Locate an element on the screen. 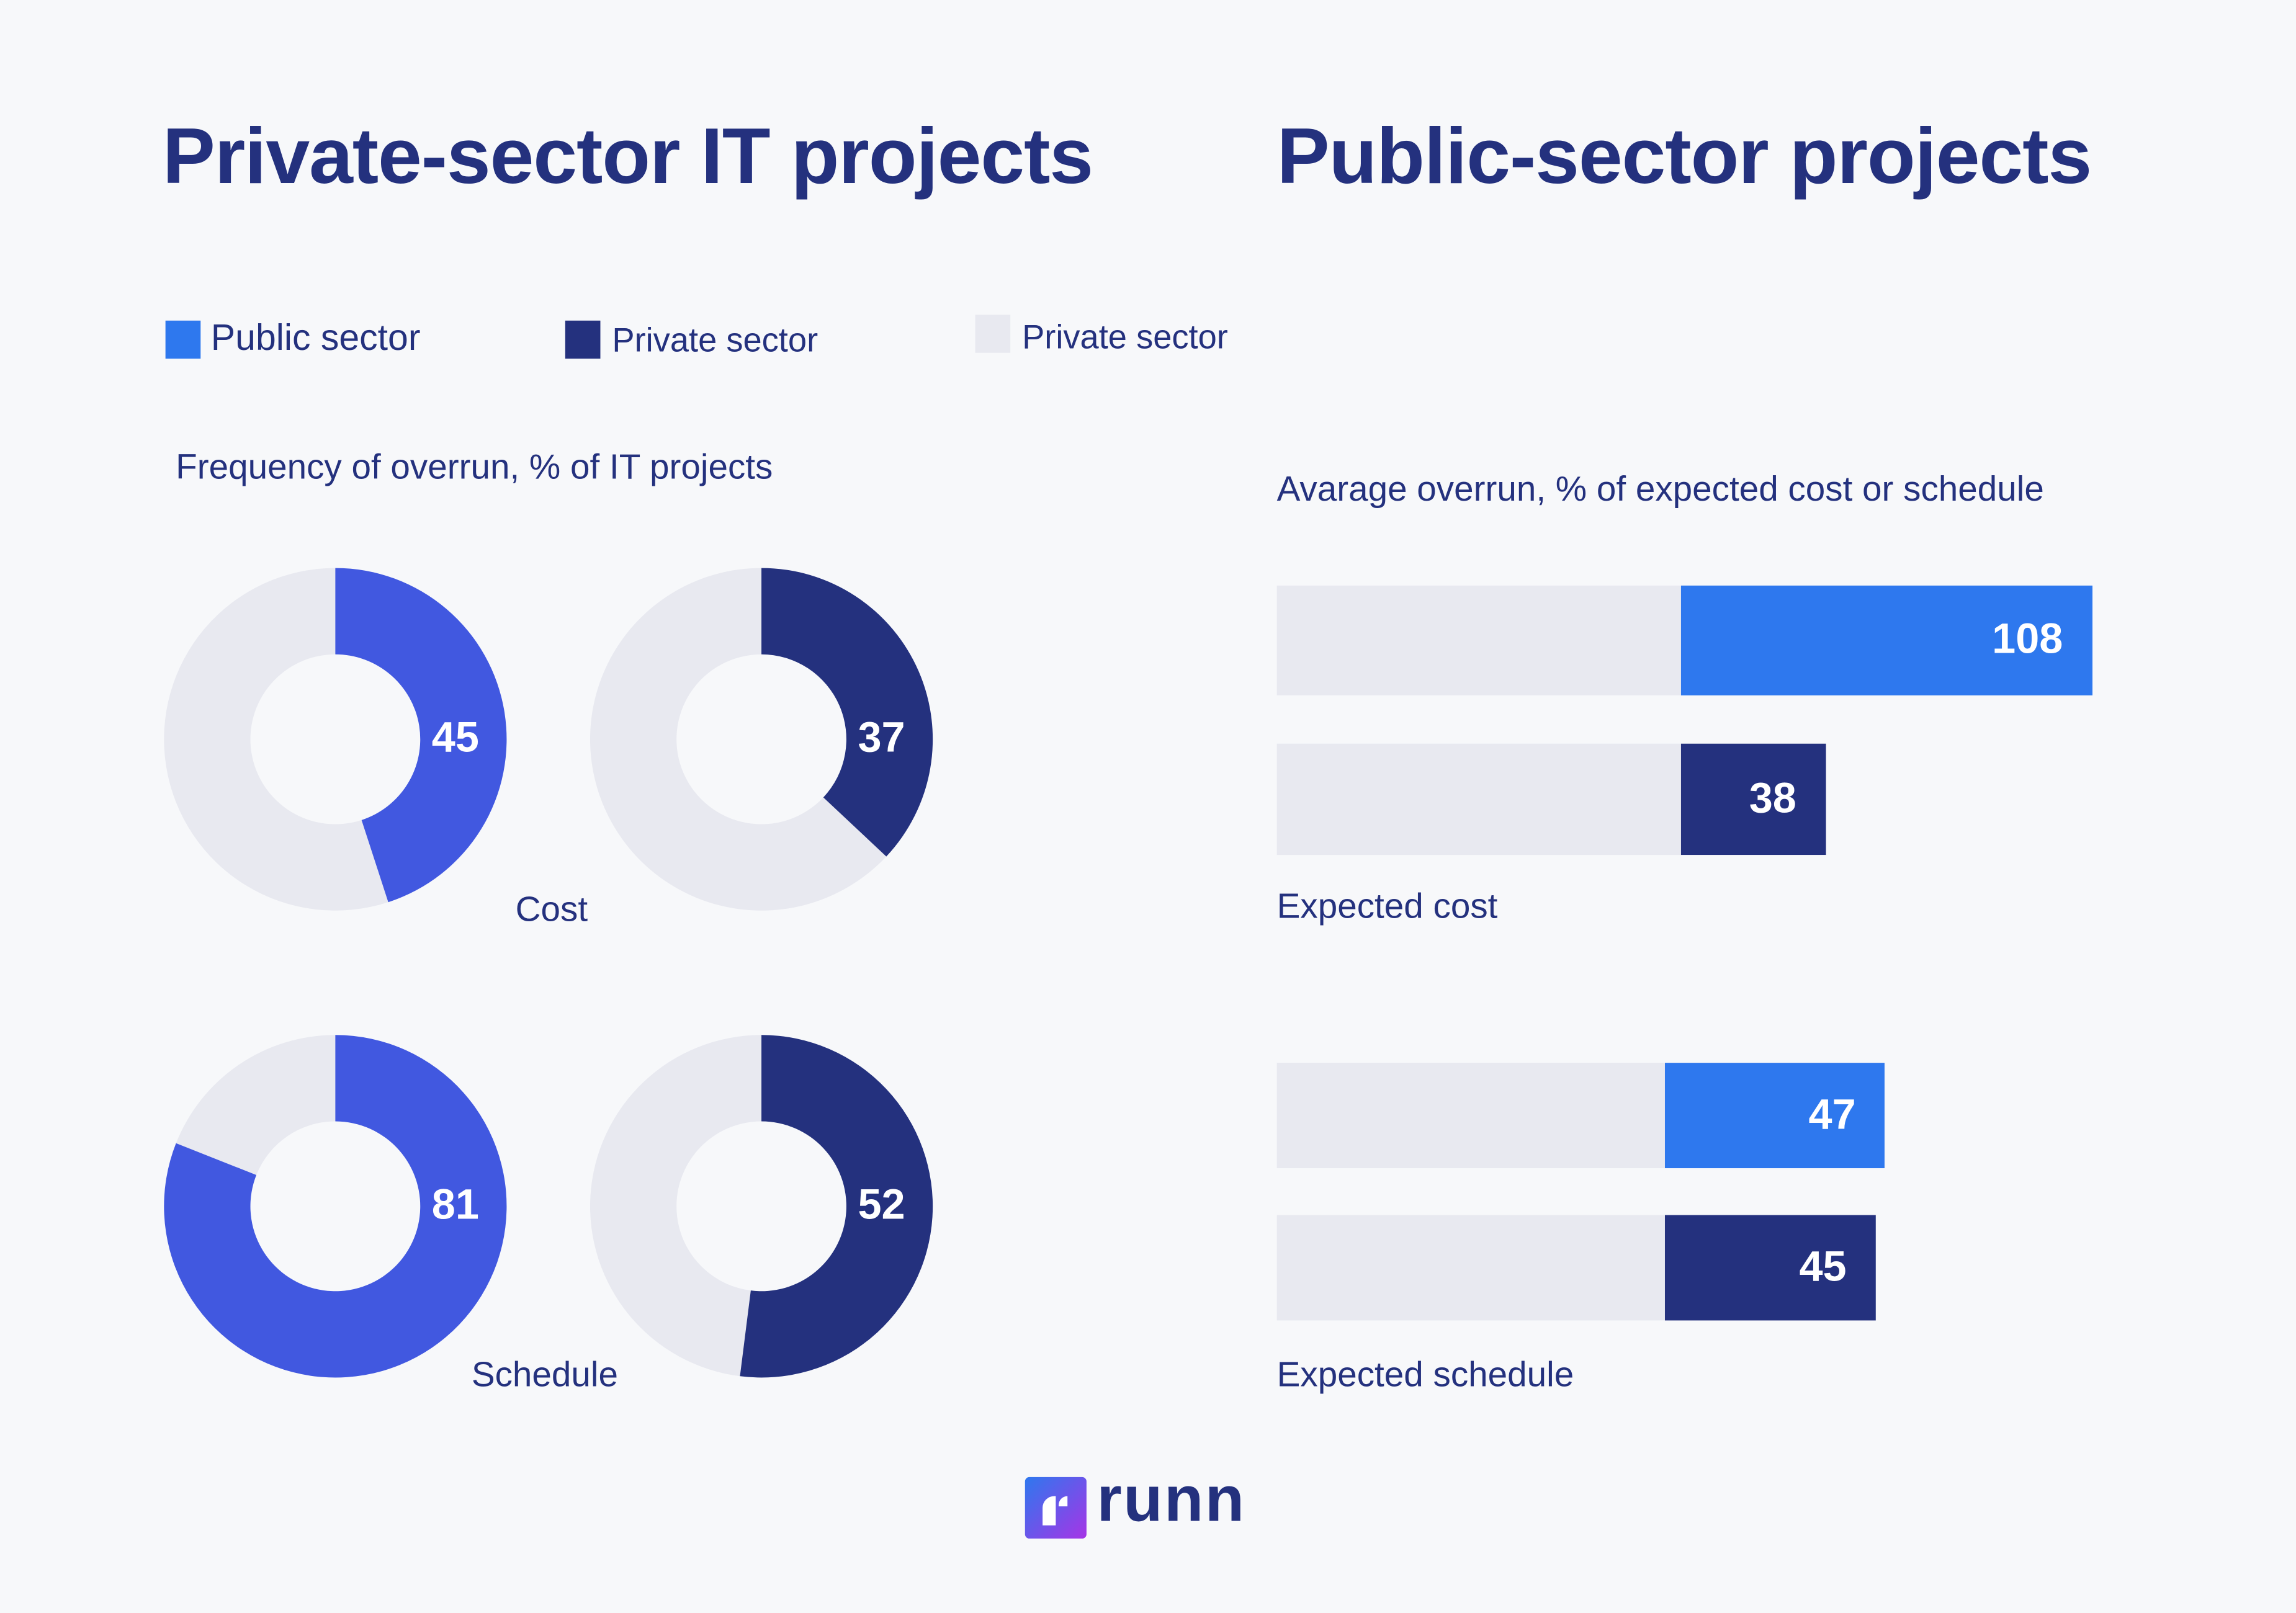 The height and width of the screenshot is (1613, 2296). left-title: Private-sector IT projects is located at coordinates (627, 157).